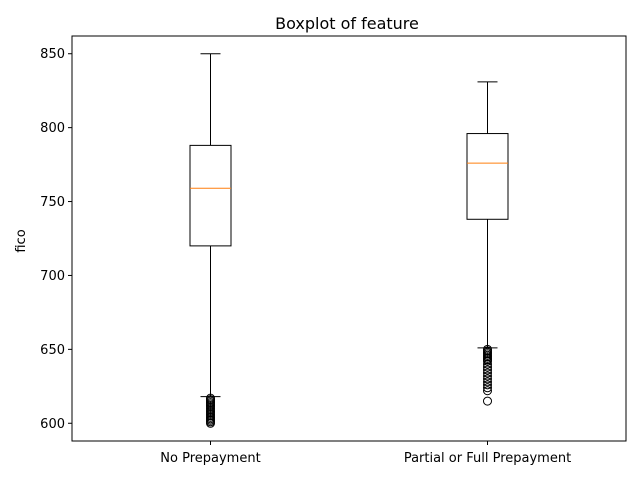 This screenshot has width=640, height=480. Describe the element at coordinates (52, 202) in the screenshot. I see `y-tick-label: 750` at that location.